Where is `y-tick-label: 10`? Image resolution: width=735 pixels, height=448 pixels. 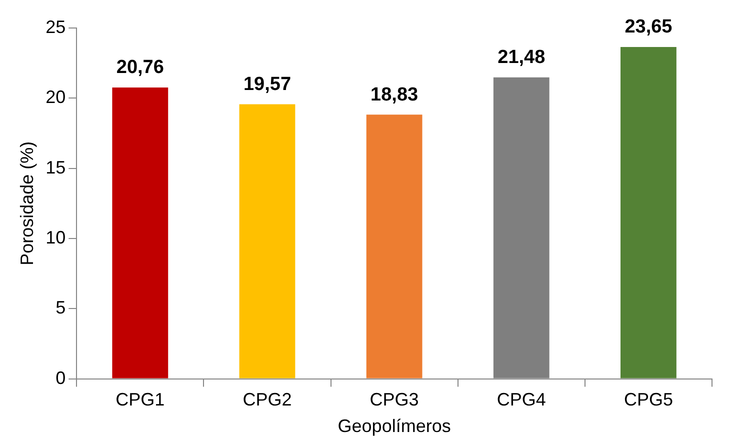 y-tick-label: 10 is located at coordinates (56, 237).